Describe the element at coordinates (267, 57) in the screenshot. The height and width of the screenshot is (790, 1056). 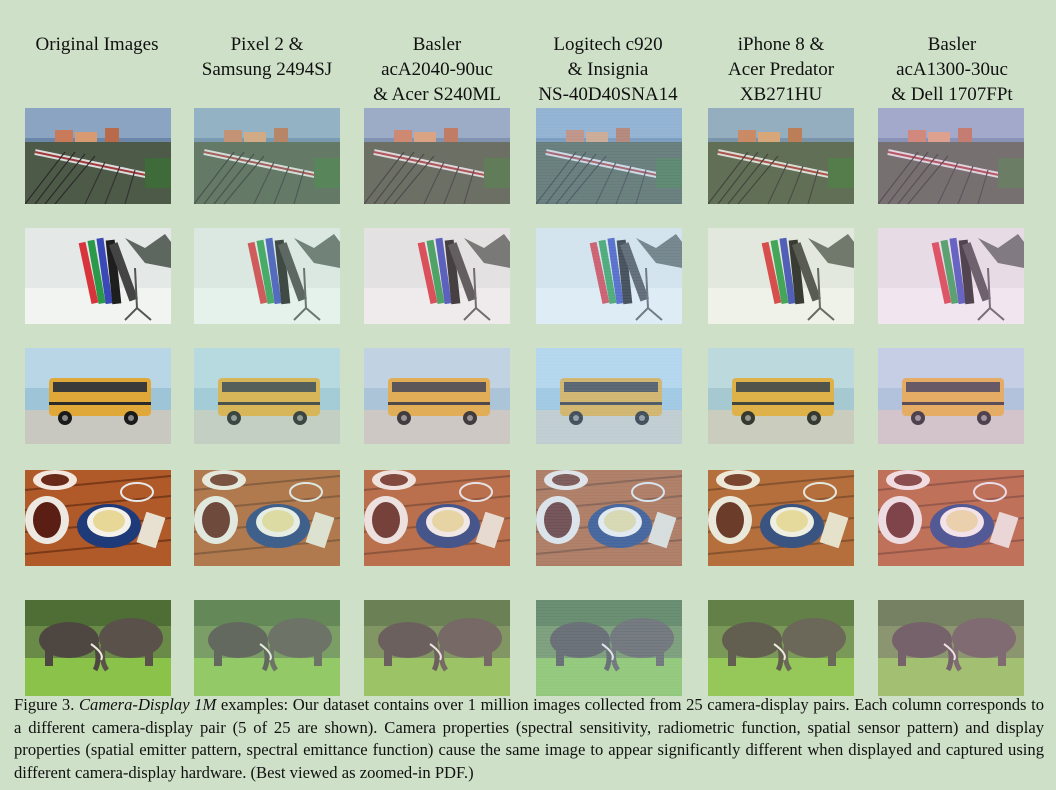
I see `column-header-pair-1: Pixel 2 & Samsung 2494SJ` at that location.